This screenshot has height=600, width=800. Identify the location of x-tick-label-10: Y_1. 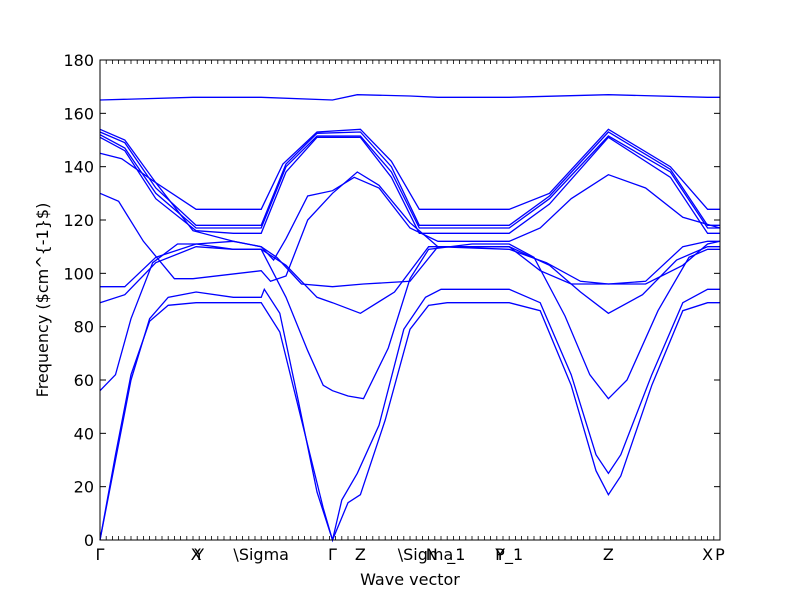
(508, 555).